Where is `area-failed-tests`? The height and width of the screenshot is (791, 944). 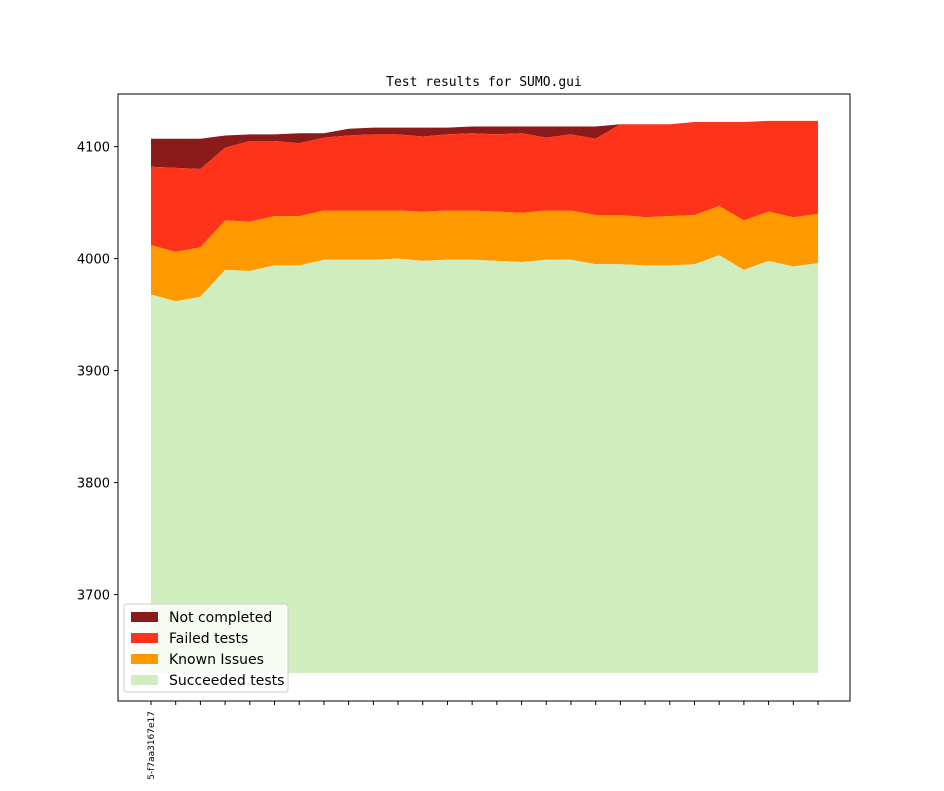 area-failed-tests is located at coordinates (484, 186).